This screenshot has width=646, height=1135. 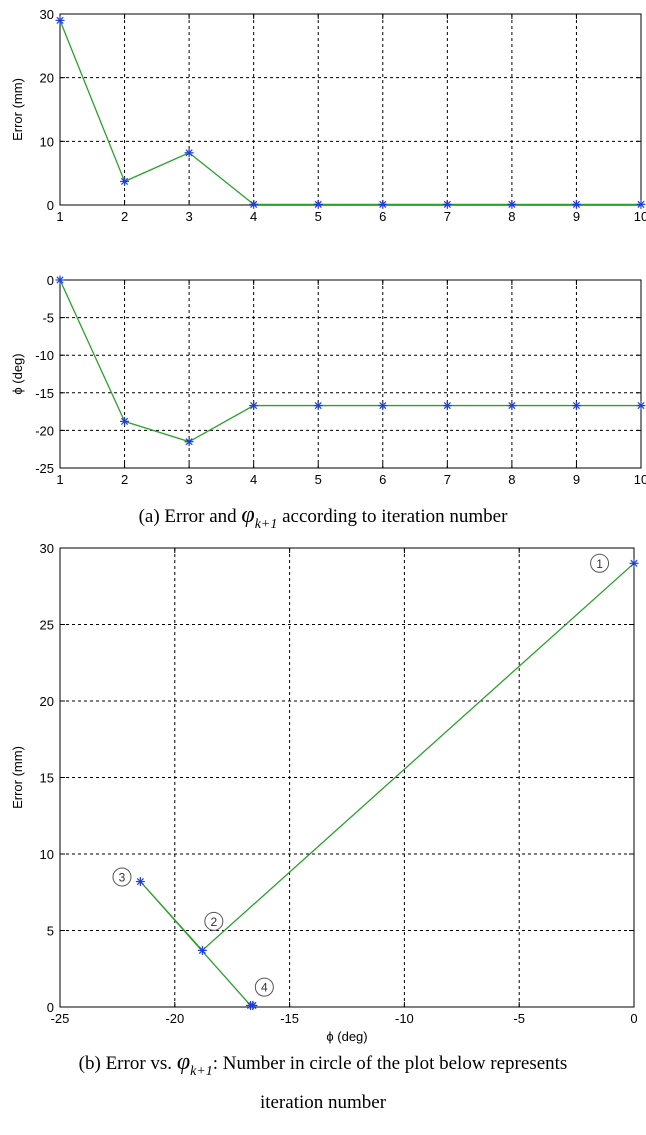 What do you see at coordinates (60, 1018) in the screenshot?
I see `x-tick-label: -25` at bounding box center [60, 1018].